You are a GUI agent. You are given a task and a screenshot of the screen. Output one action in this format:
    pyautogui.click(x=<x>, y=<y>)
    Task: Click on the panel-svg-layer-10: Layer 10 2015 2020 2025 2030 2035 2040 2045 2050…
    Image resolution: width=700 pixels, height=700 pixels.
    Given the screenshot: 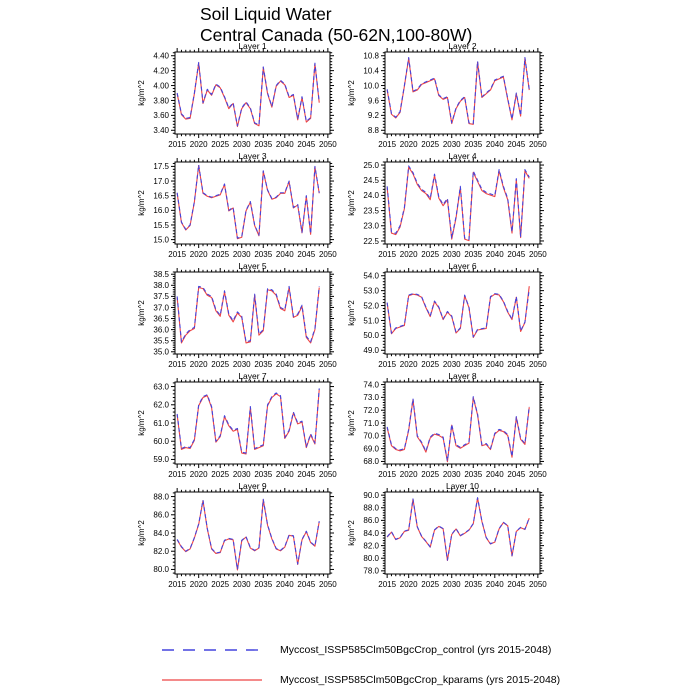 What is the action you would take?
    pyautogui.click(x=447, y=535)
    